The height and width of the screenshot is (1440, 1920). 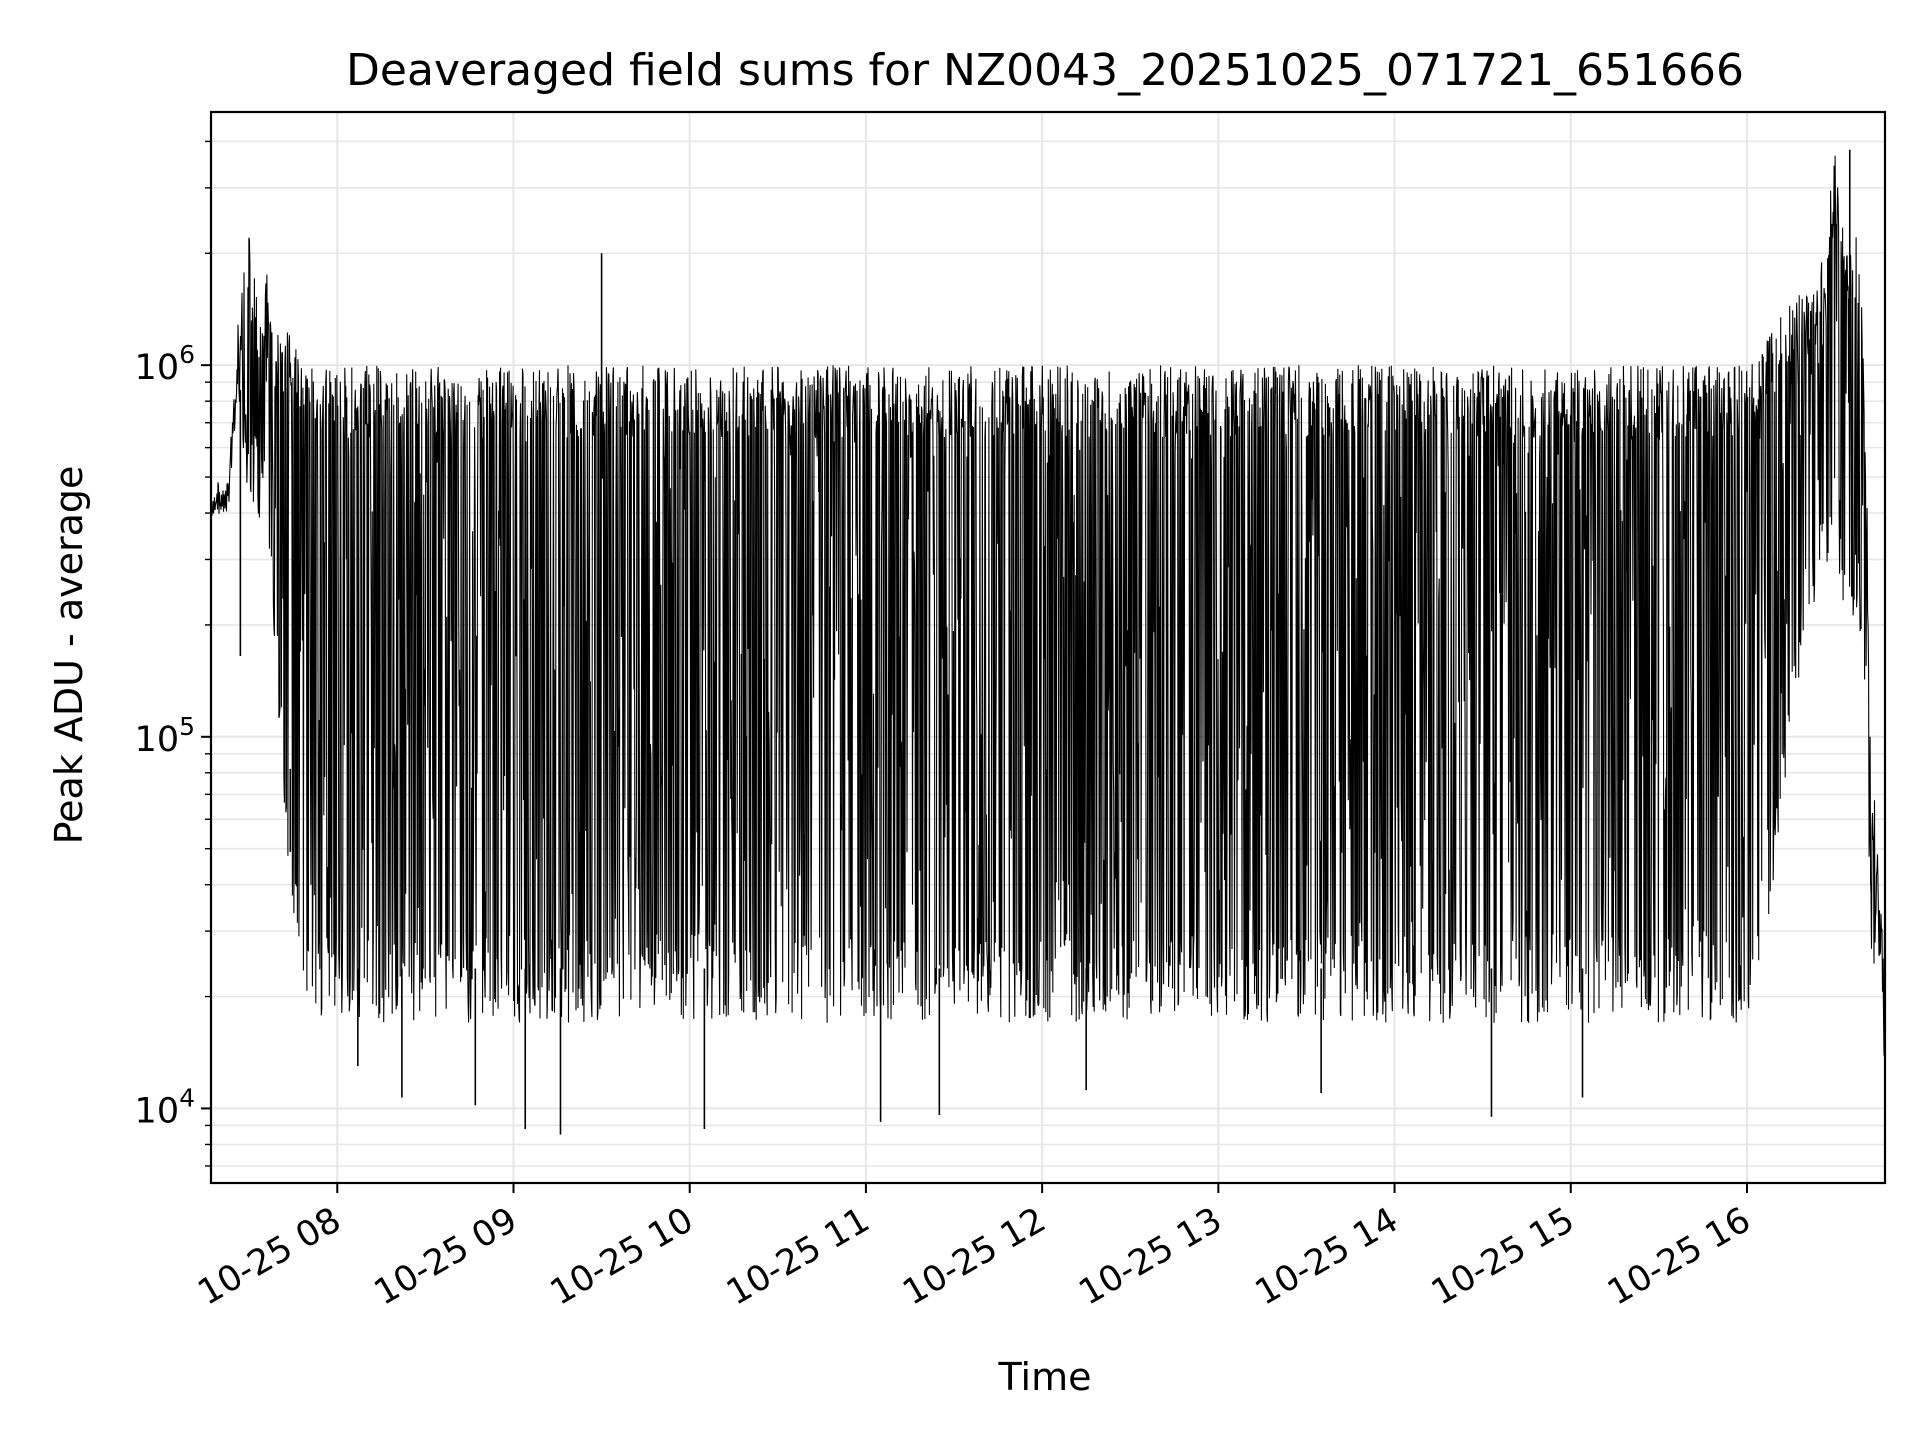 What do you see at coordinates (69, 655) in the screenshot?
I see `y-axis-label: Peak ADU - average` at bounding box center [69, 655].